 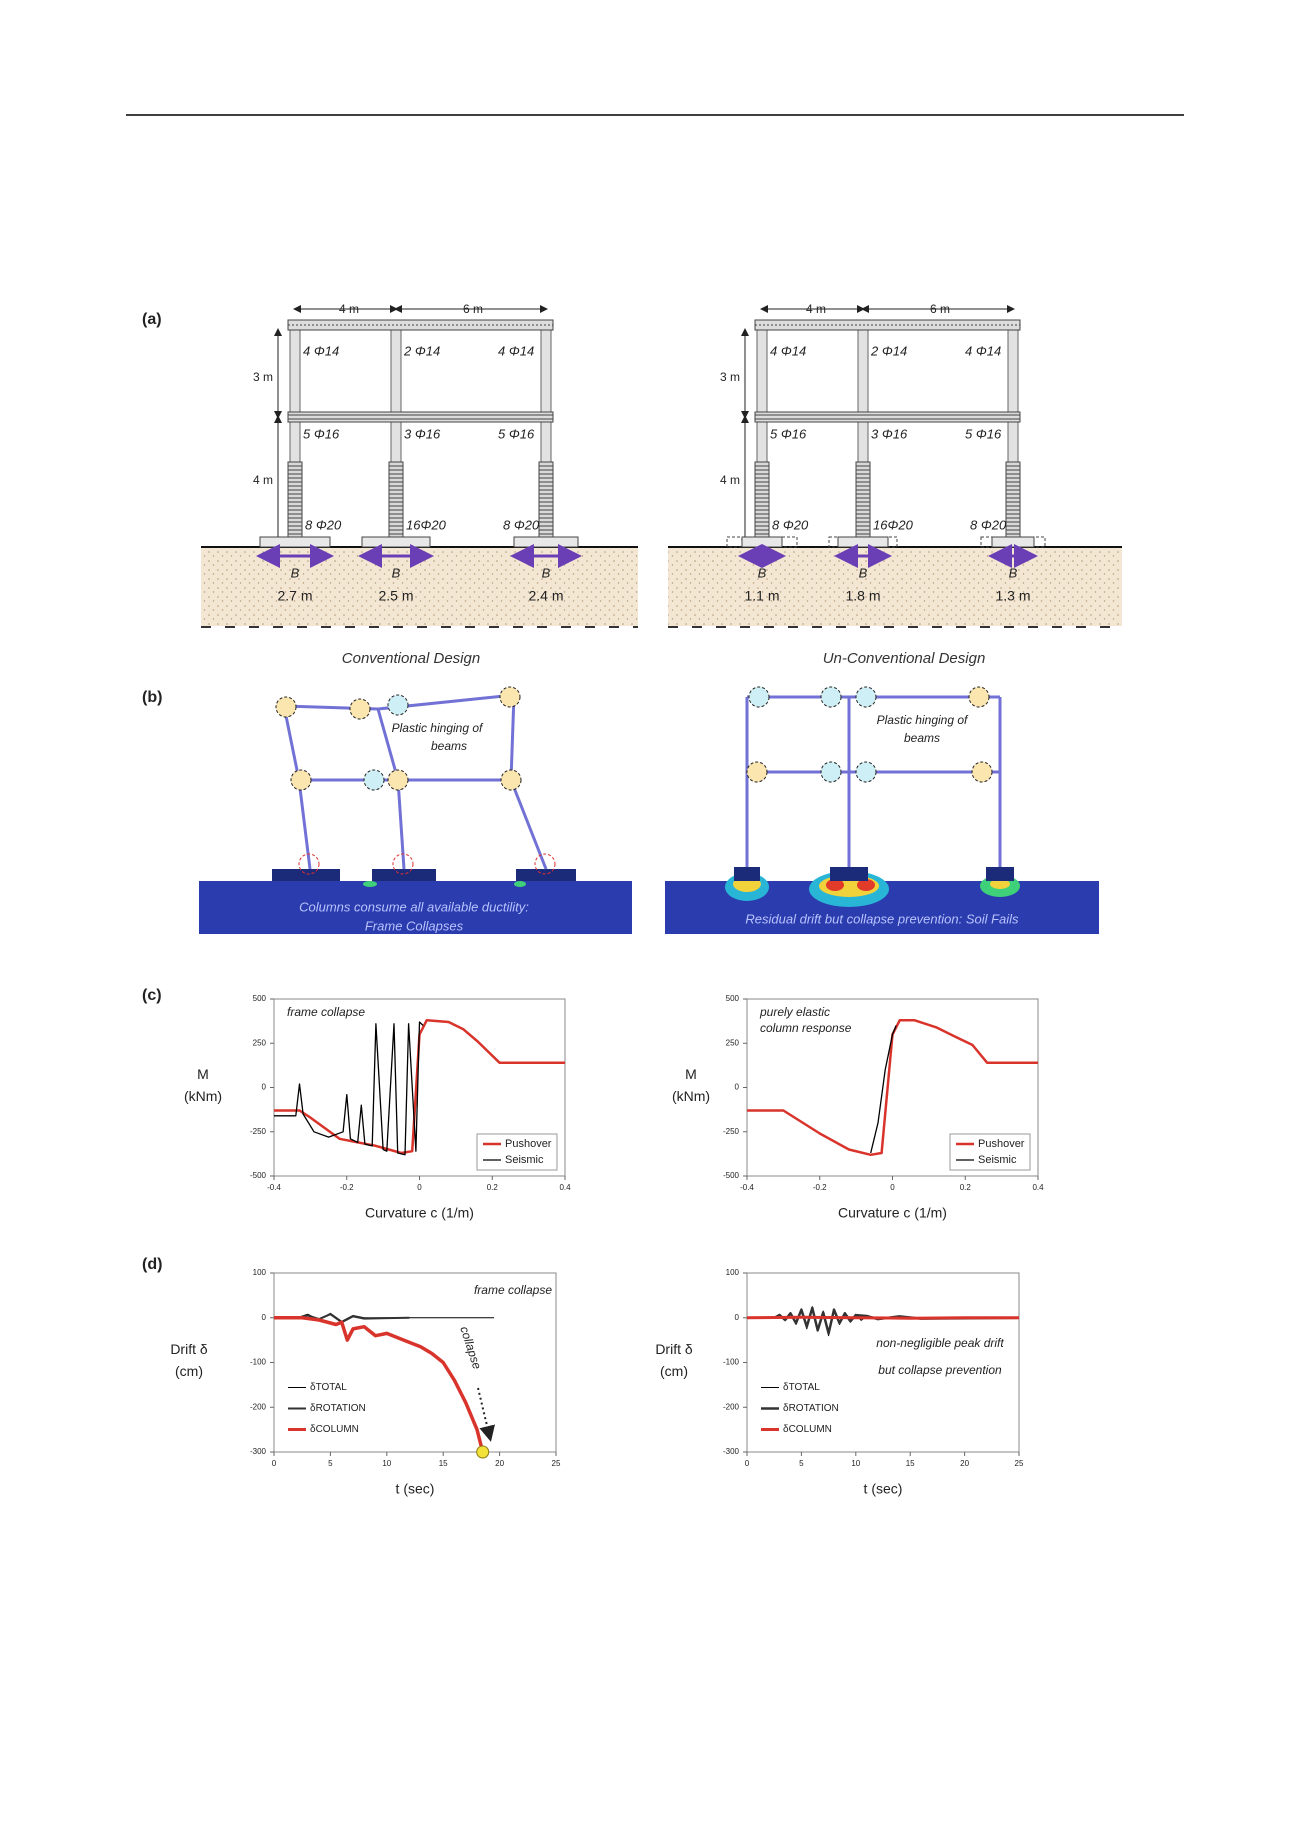 What do you see at coordinates (904, 658) in the screenshot?
I see `caption: Un-Conventional Design` at bounding box center [904, 658].